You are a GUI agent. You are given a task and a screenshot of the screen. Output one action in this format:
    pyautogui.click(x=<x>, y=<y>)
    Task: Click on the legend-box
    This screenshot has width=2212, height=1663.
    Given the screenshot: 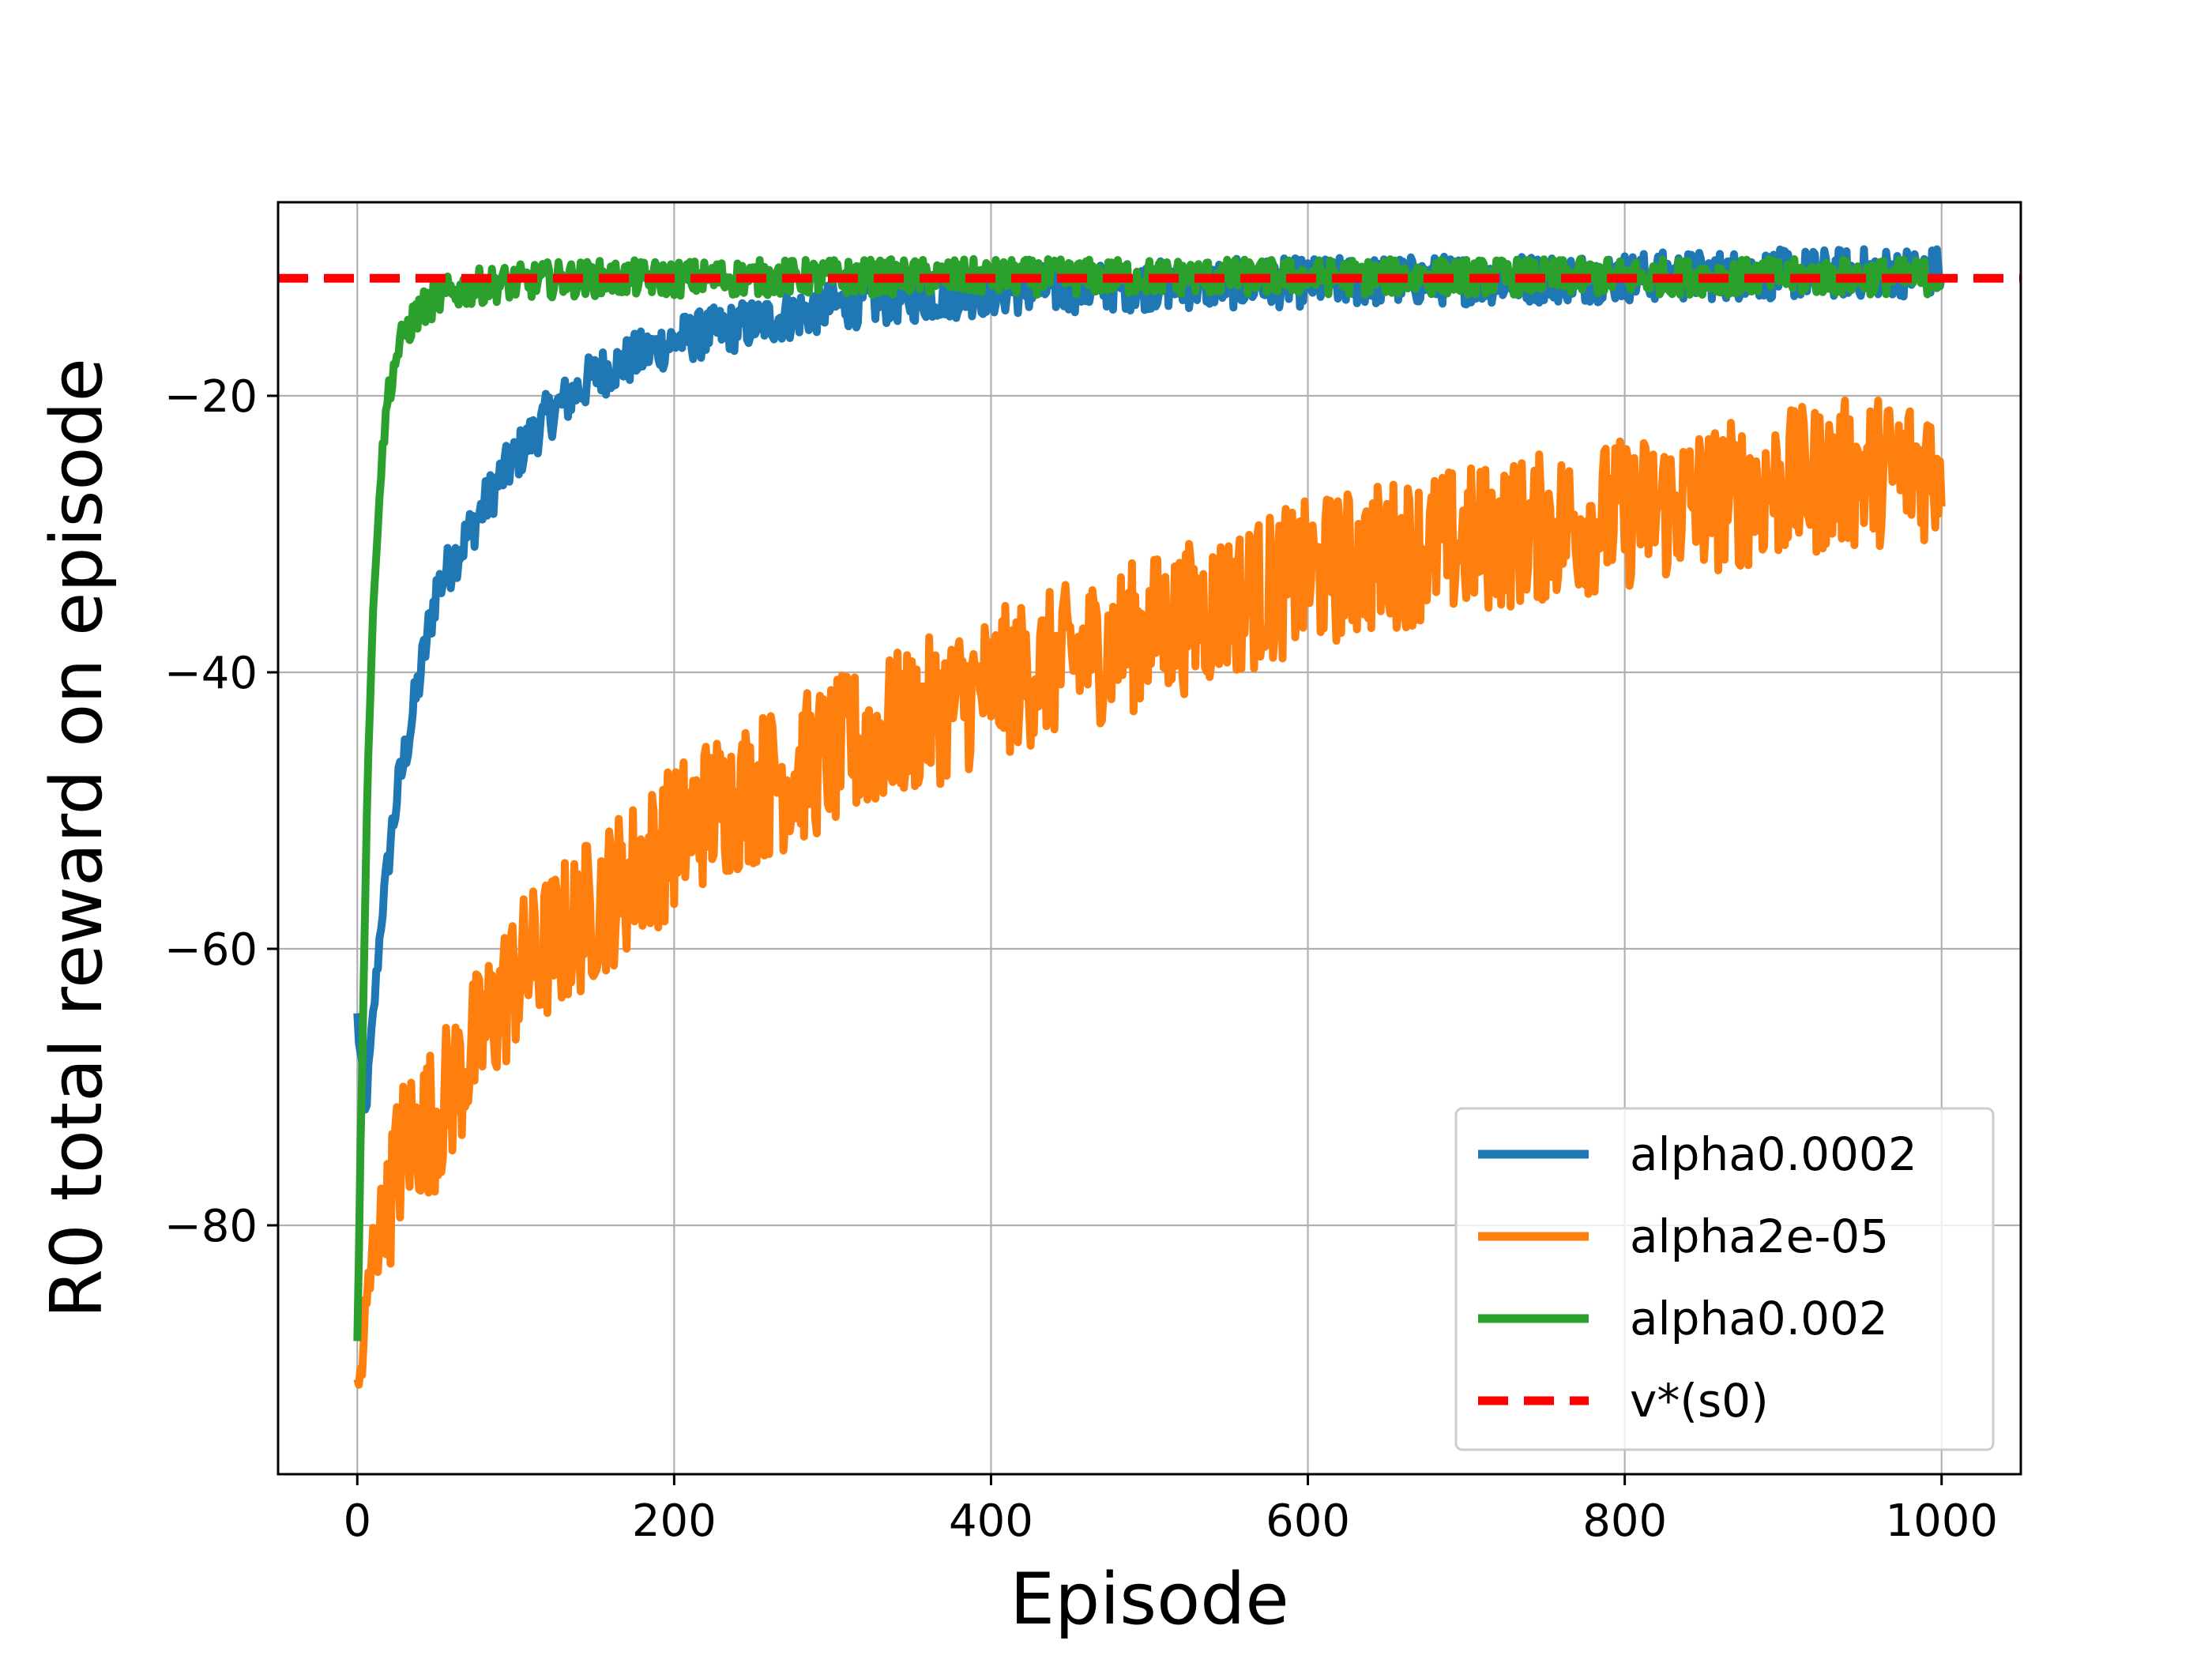 What is the action you would take?
    pyautogui.click(x=1725, y=1279)
    